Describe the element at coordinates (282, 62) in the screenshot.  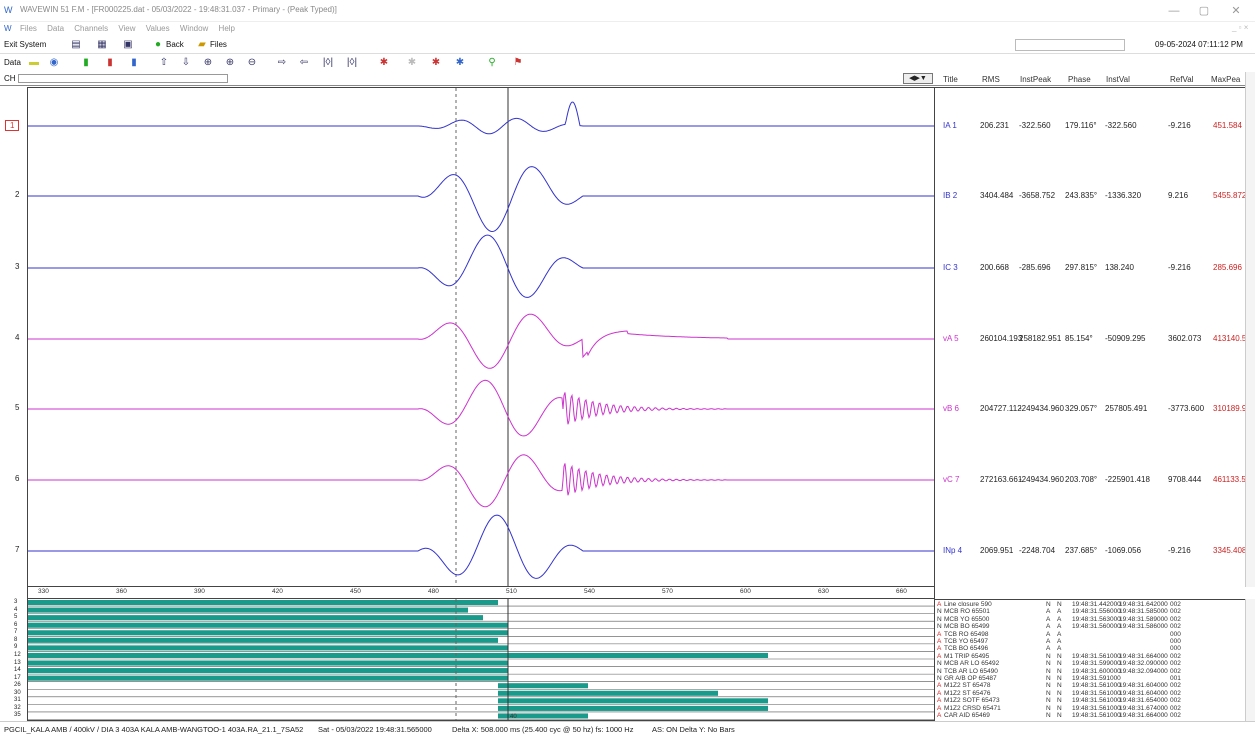
I see `arrow-right-icon: ⇨` at that location.